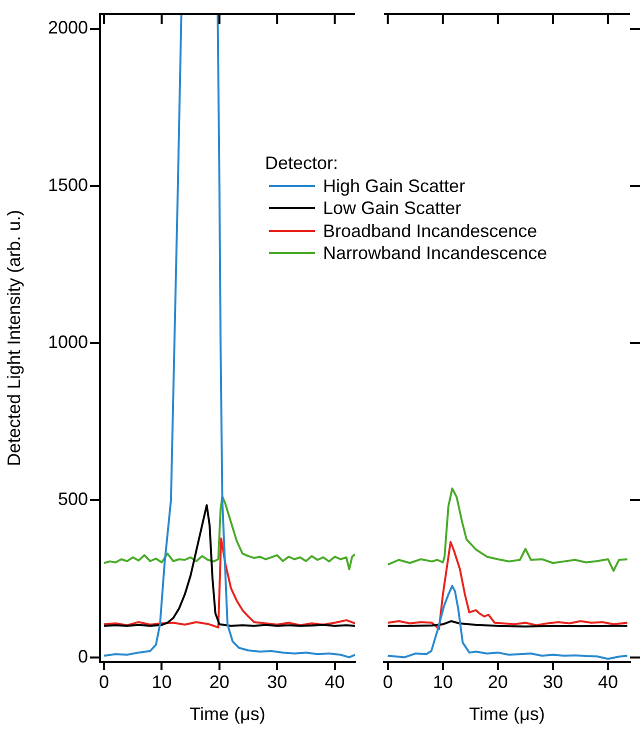 This screenshot has width=640, height=730. I want to click on legend-title: Detector:, so click(302, 163).